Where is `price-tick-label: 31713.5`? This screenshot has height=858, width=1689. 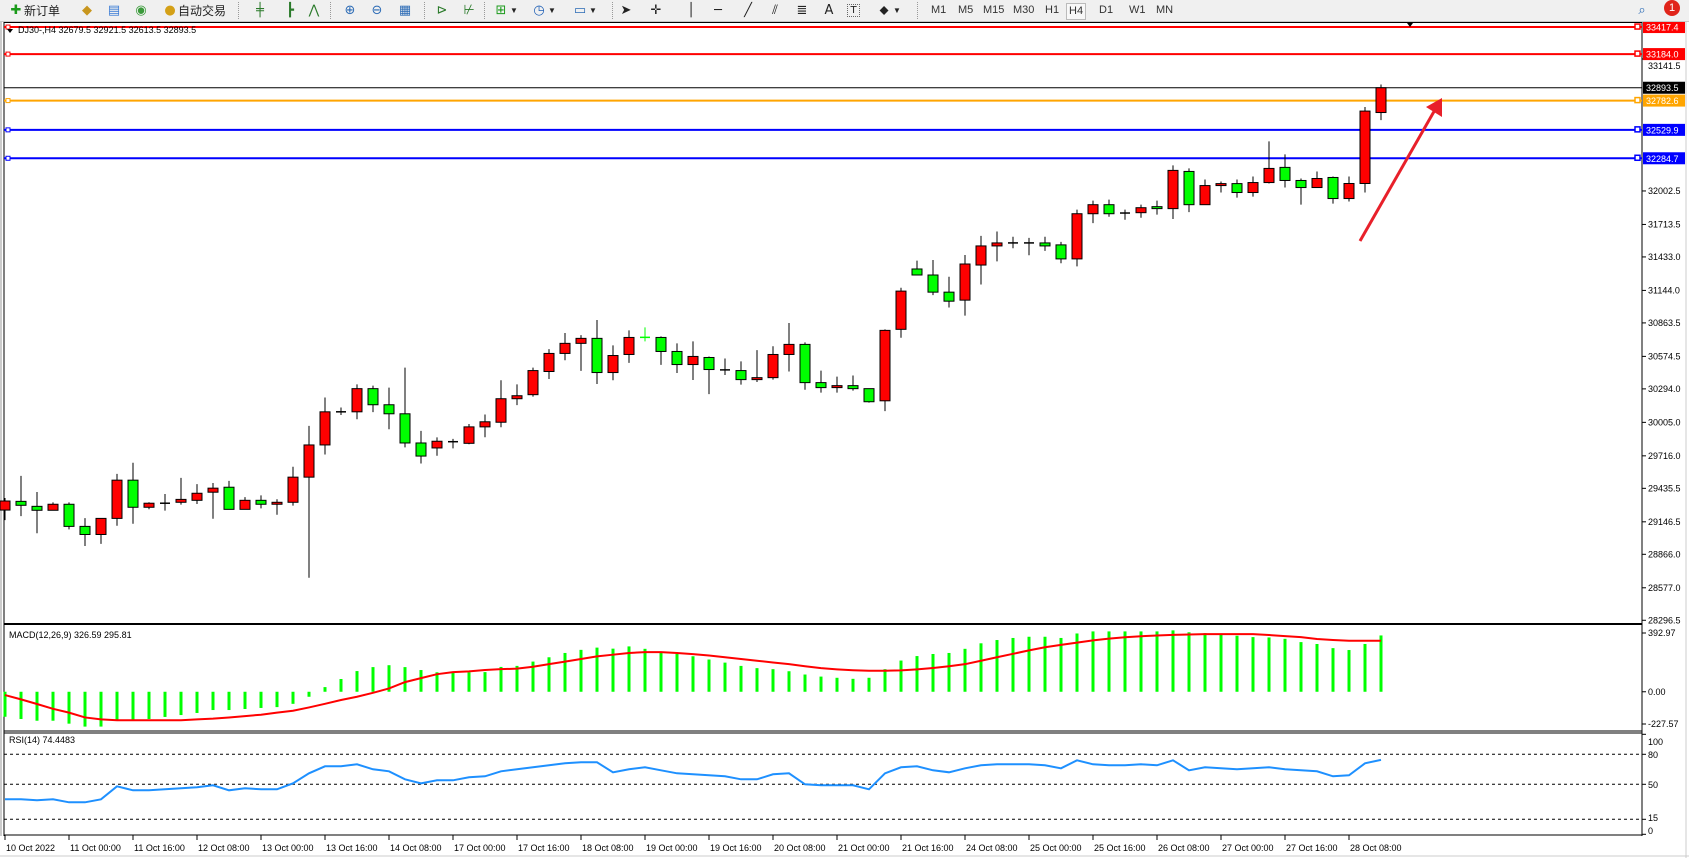 price-tick-label: 31713.5 is located at coordinates (1664, 224).